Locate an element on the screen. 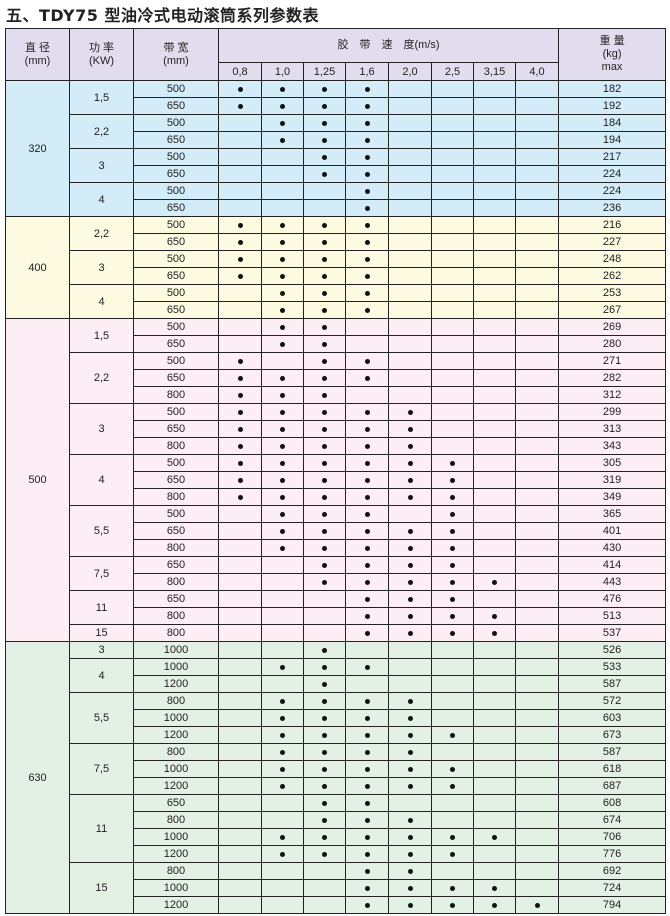  header-speed-1: 1,0 is located at coordinates (282, 71).